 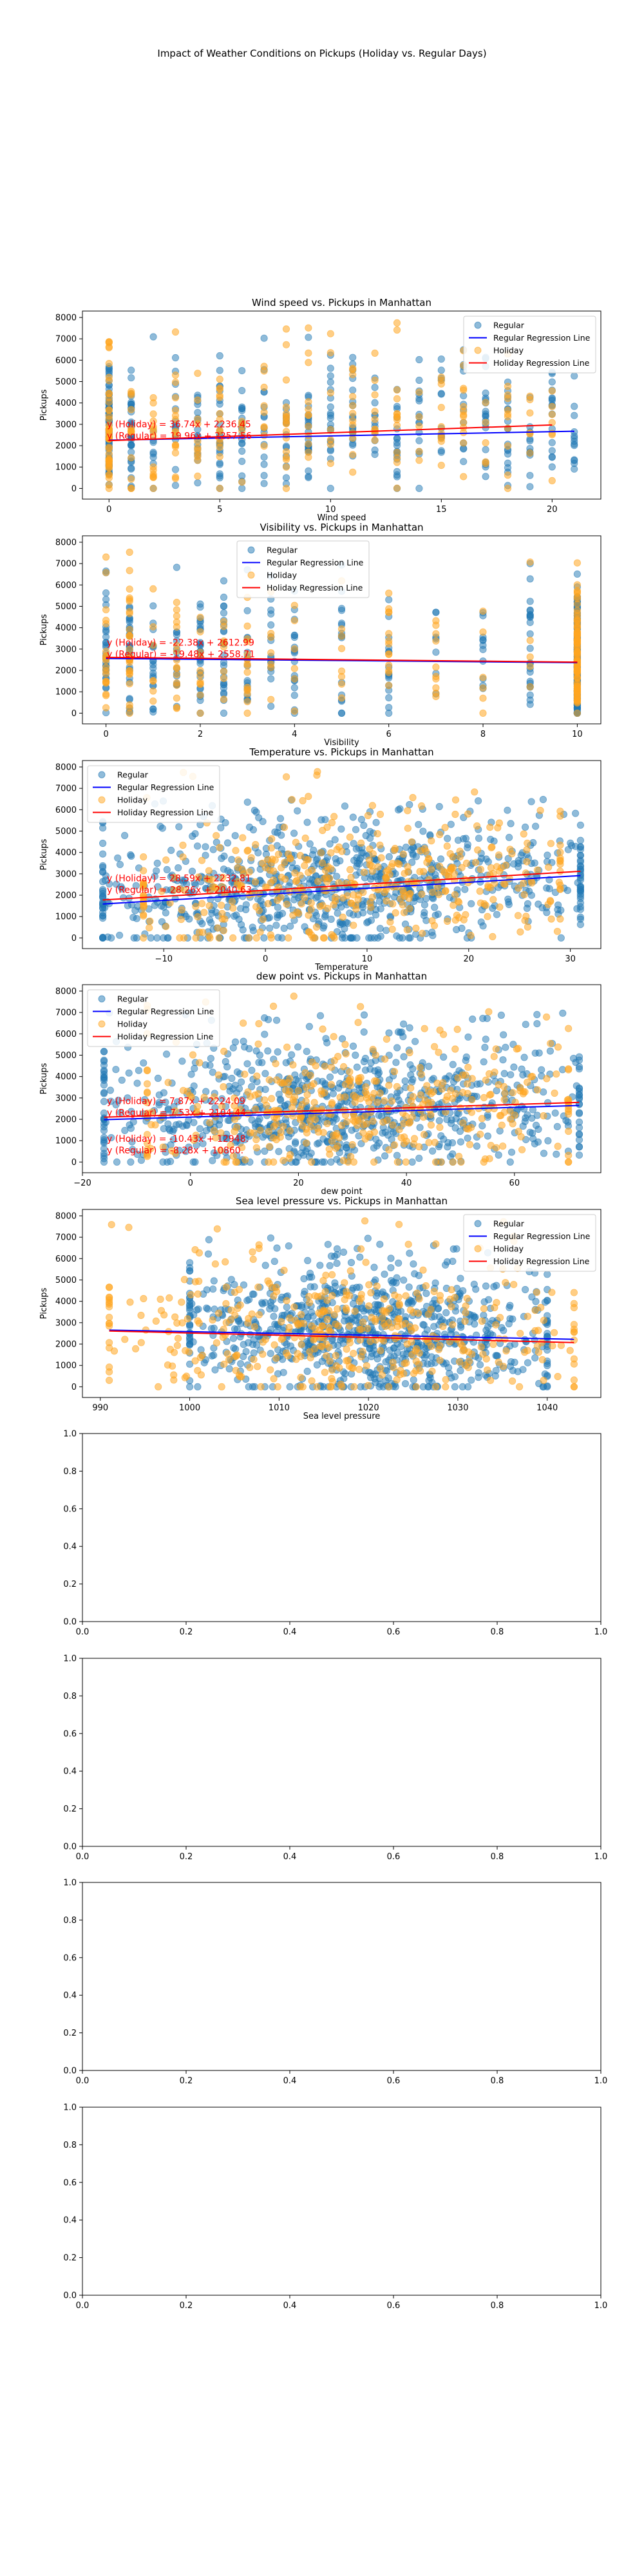 I want to click on x-tick-label: 0, so click(x=105, y=734).